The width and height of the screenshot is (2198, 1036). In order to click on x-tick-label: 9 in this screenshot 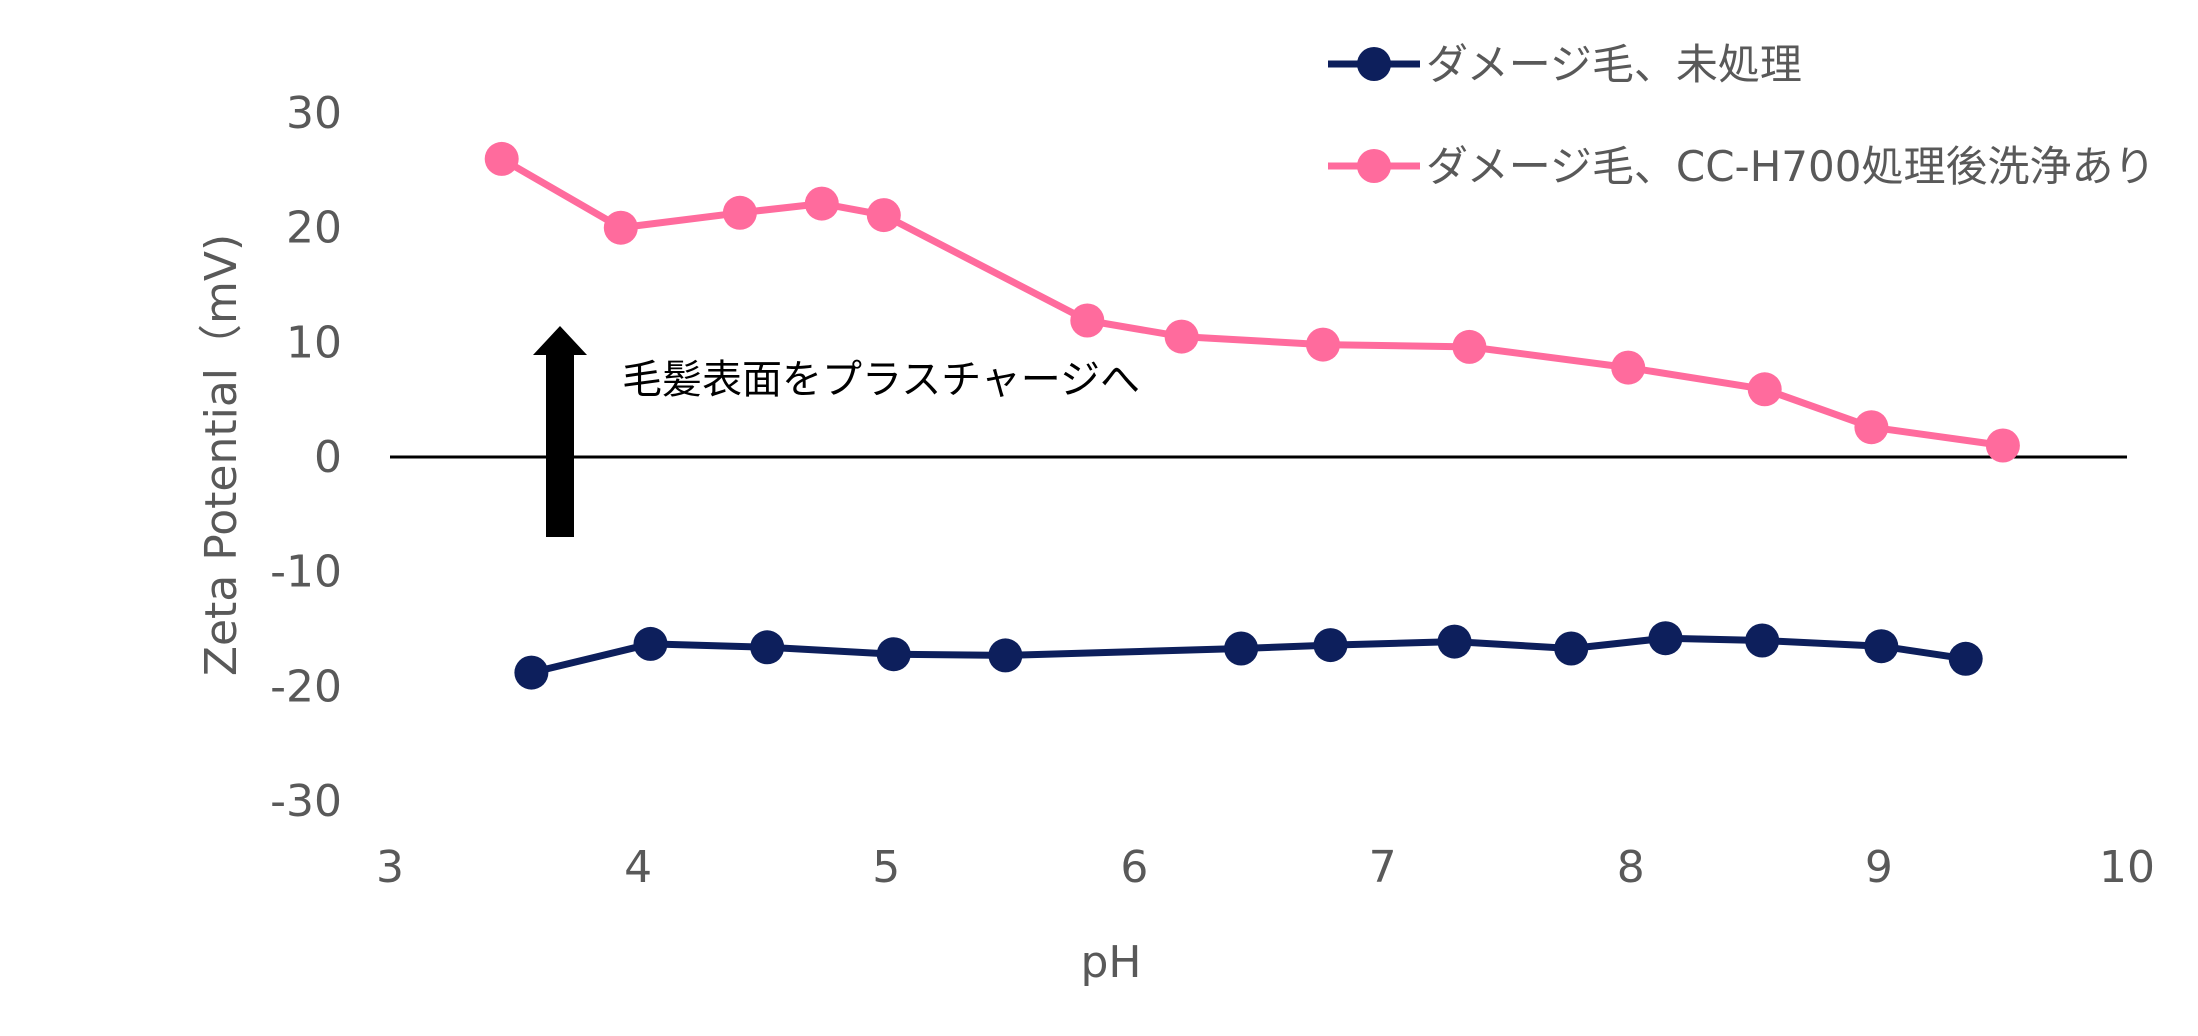, I will do `click(1879, 867)`.